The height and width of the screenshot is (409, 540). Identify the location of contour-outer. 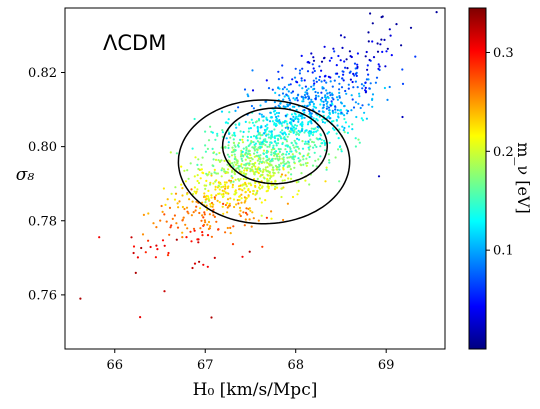
(264, 162).